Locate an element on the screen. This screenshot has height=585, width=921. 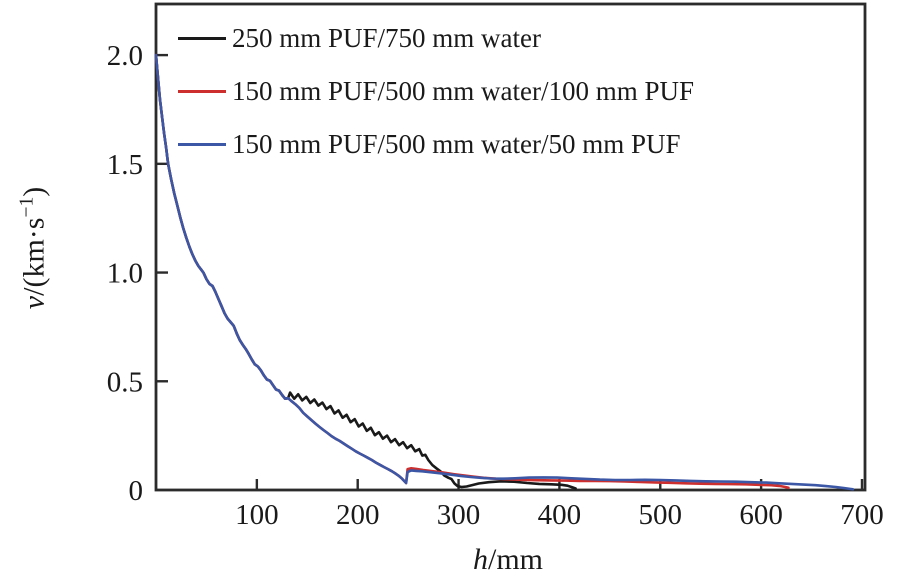
y-tick-label: 0 is located at coordinates (136, 491).